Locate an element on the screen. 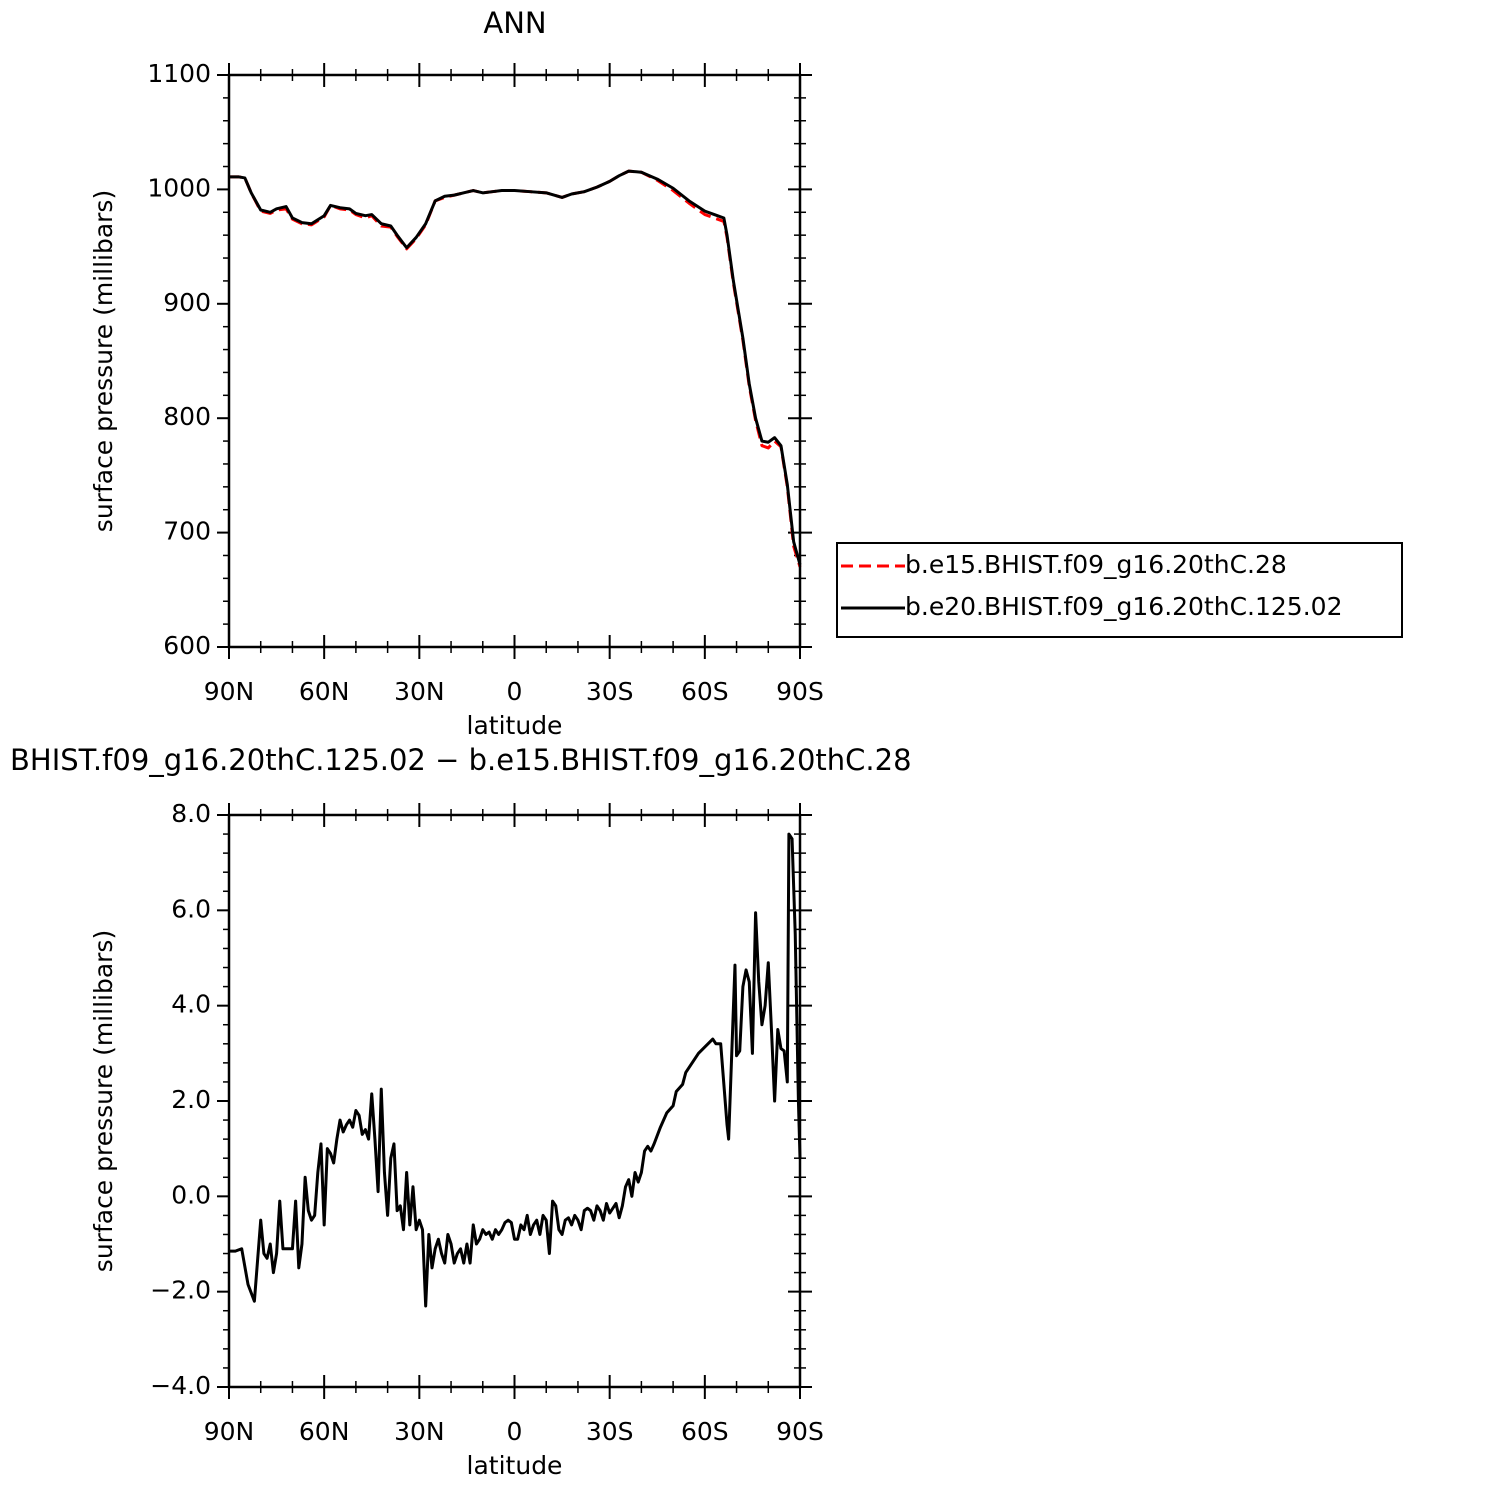 Image resolution: width=1491 pixels, height=1491 pixels. chart-title: ANN is located at coordinates (514, 23).